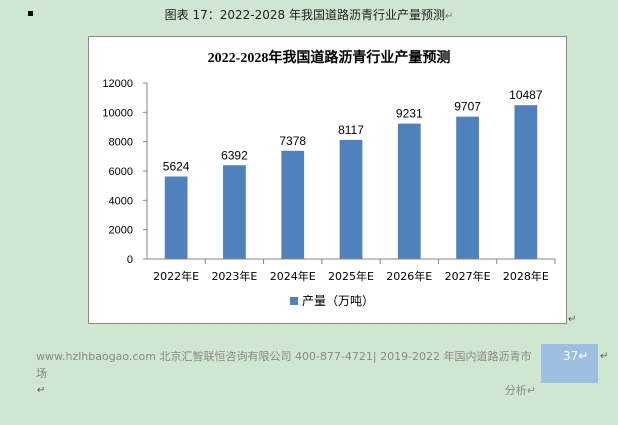 The height and width of the screenshot is (425, 618). Describe the element at coordinates (526, 276) in the screenshot. I see `x-tick-label: 2028年E` at that location.